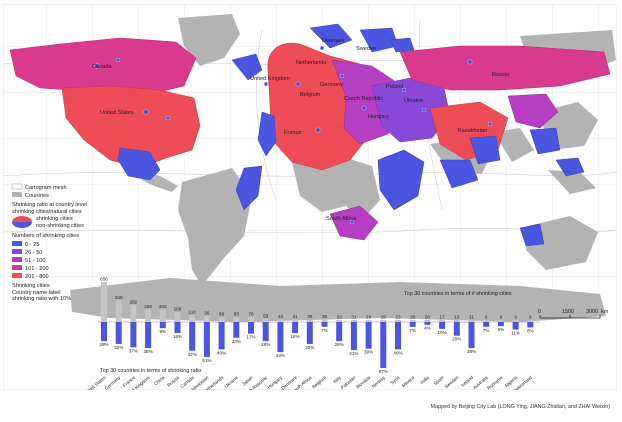 This screenshot has width=622, height=422. What do you see at coordinates (471, 351) in the screenshot?
I see `bar-ratio-label: 38%` at bounding box center [471, 351].